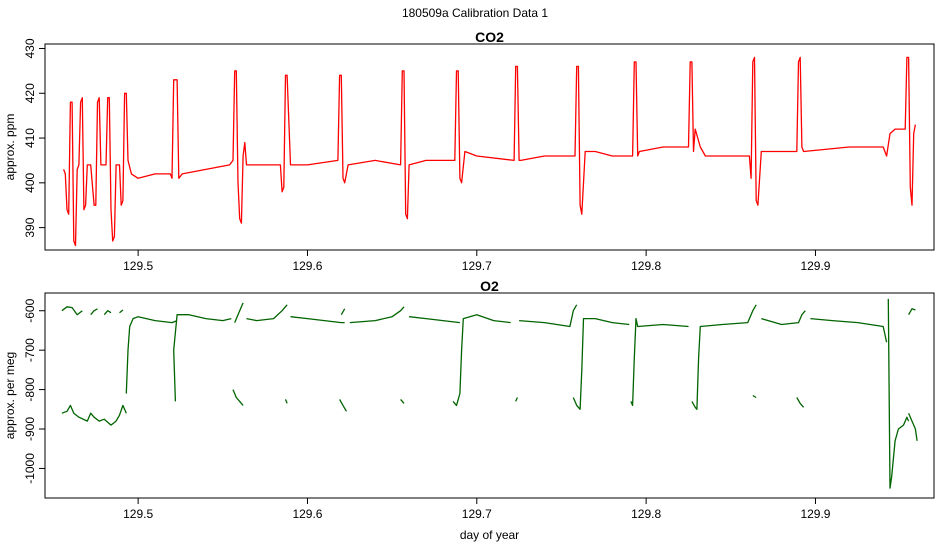 Image resolution: width=950 pixels, height=550 pixels. I want to click on o2-y-tick-label: -900, so click(30, 429).